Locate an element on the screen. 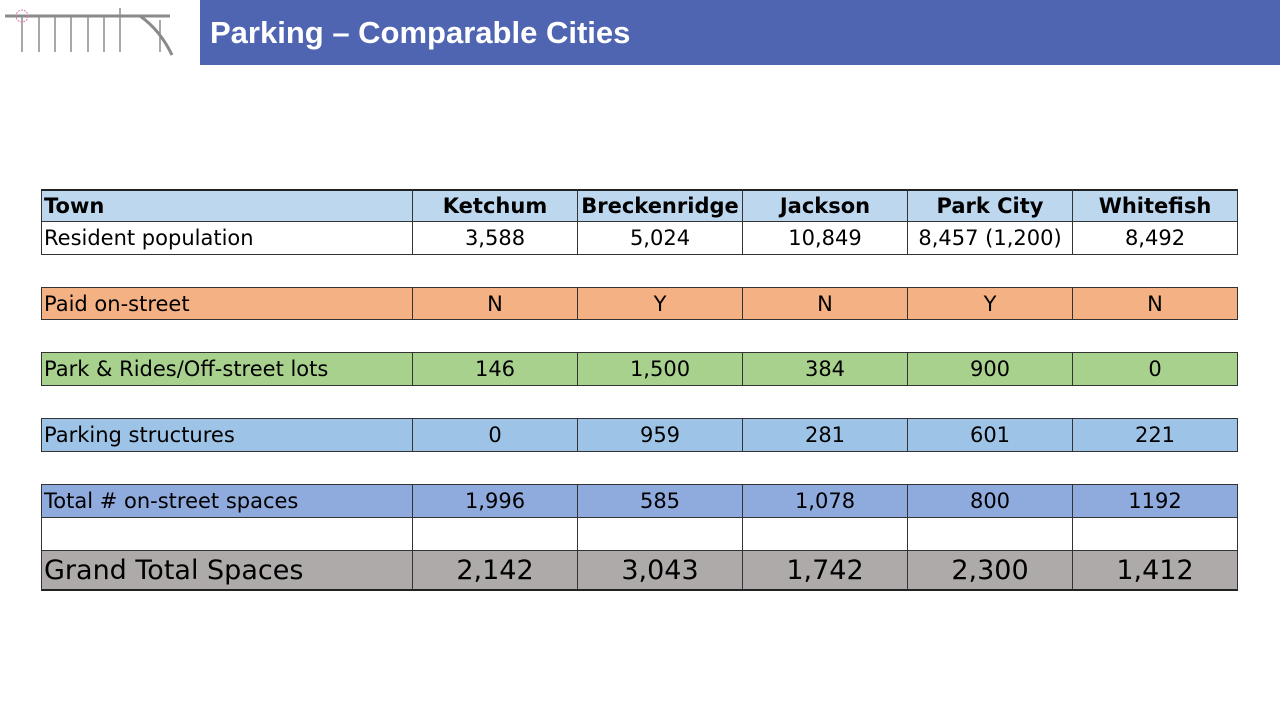  row-label: Total # on-street spaces is located at coordinates (227, 501).